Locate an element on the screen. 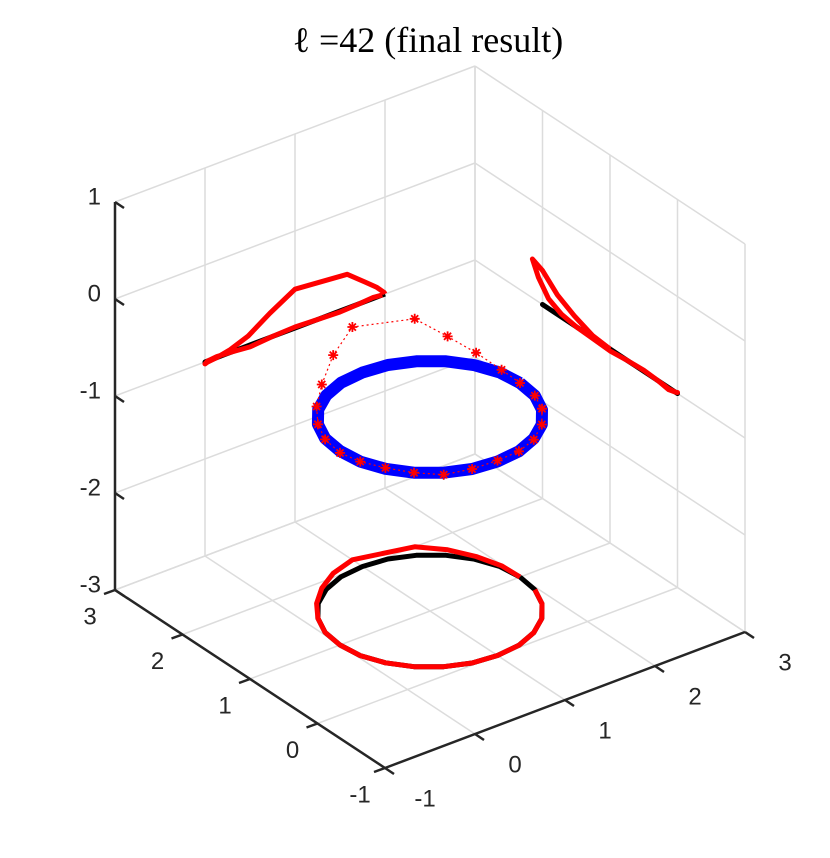 The width and height of the screenshot is (830, 858). z-tick-label: -2 is located at coordinates (90, 487).